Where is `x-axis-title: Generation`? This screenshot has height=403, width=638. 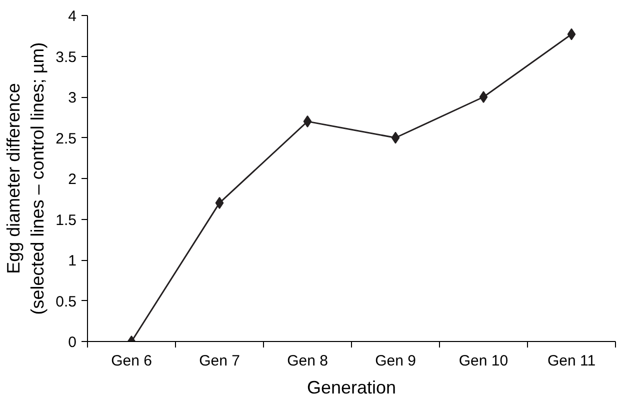 x-axis-title: Generation is located at coordinates (351, 388).